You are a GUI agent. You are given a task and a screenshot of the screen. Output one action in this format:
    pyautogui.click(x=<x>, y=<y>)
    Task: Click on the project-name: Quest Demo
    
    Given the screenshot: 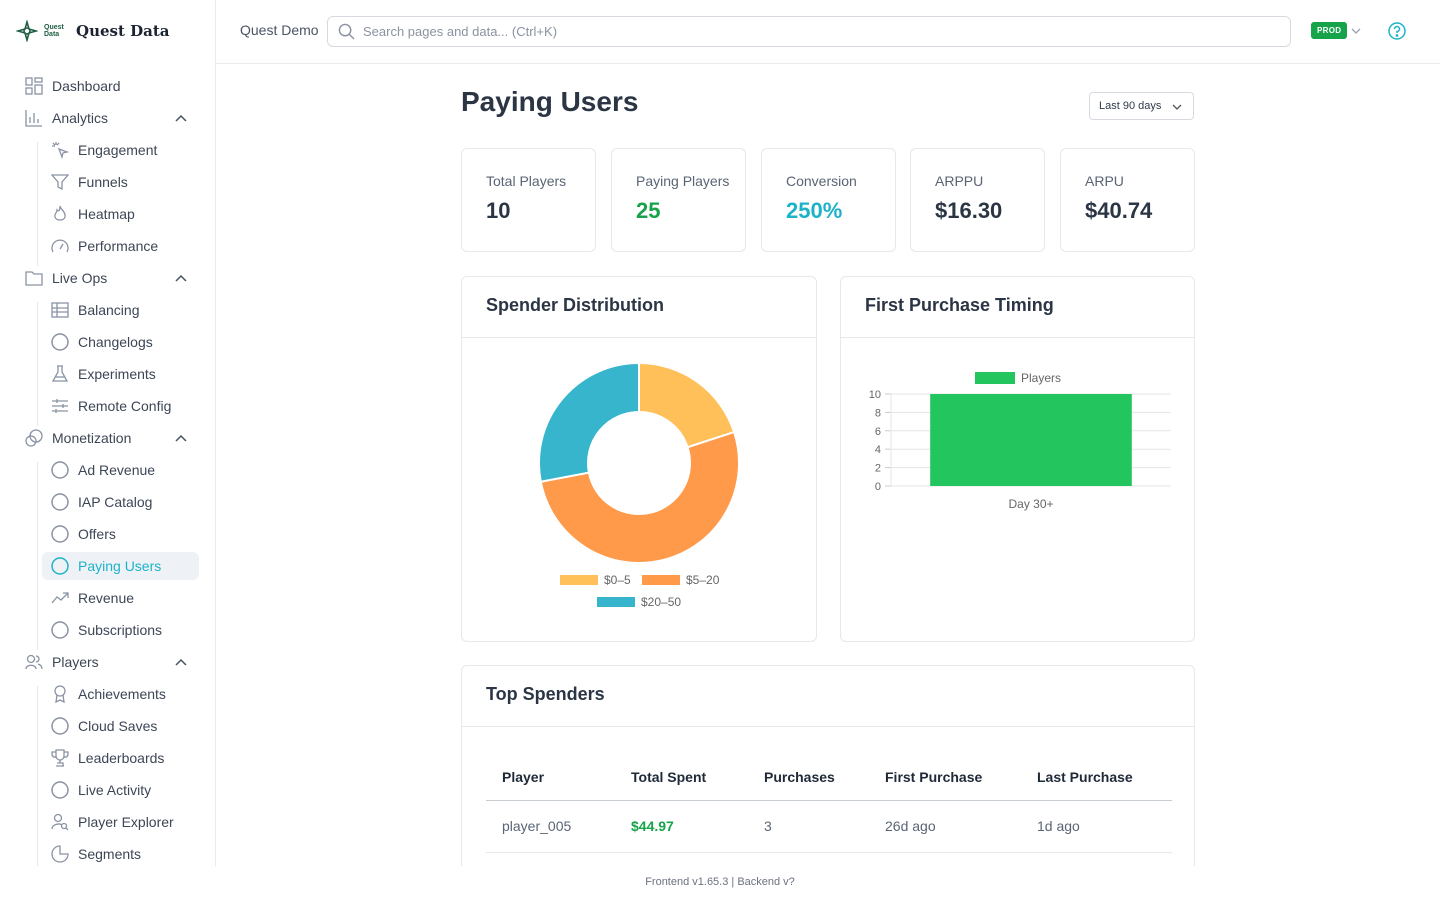 What is the action you would take?
    pyautogui.click(x=279, y=30)
    